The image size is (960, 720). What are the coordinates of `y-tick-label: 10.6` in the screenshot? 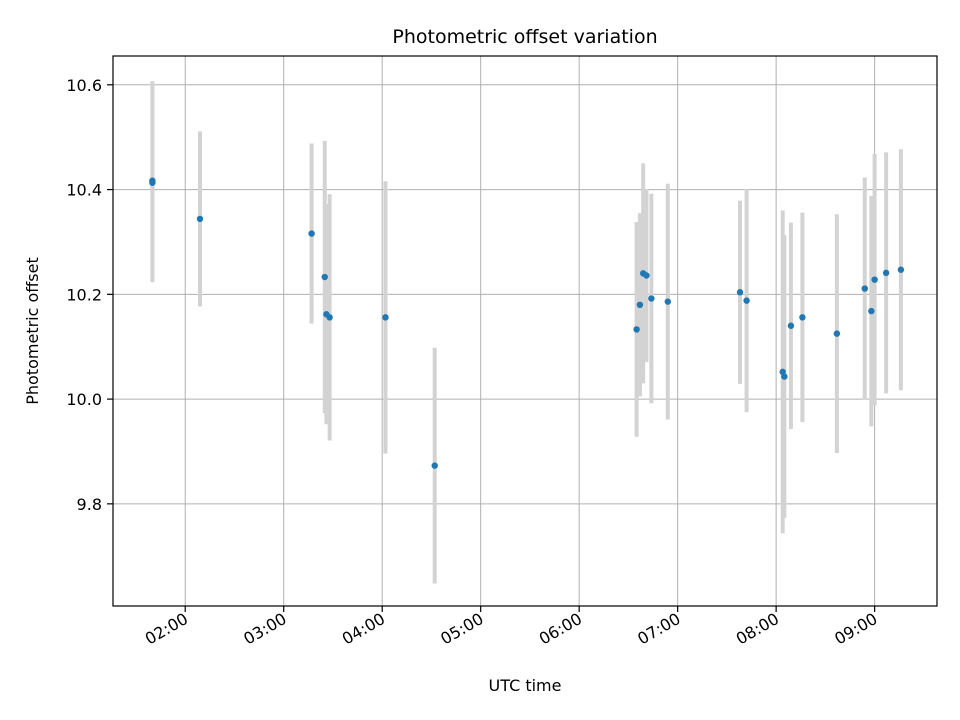 It's located at (84, 85).